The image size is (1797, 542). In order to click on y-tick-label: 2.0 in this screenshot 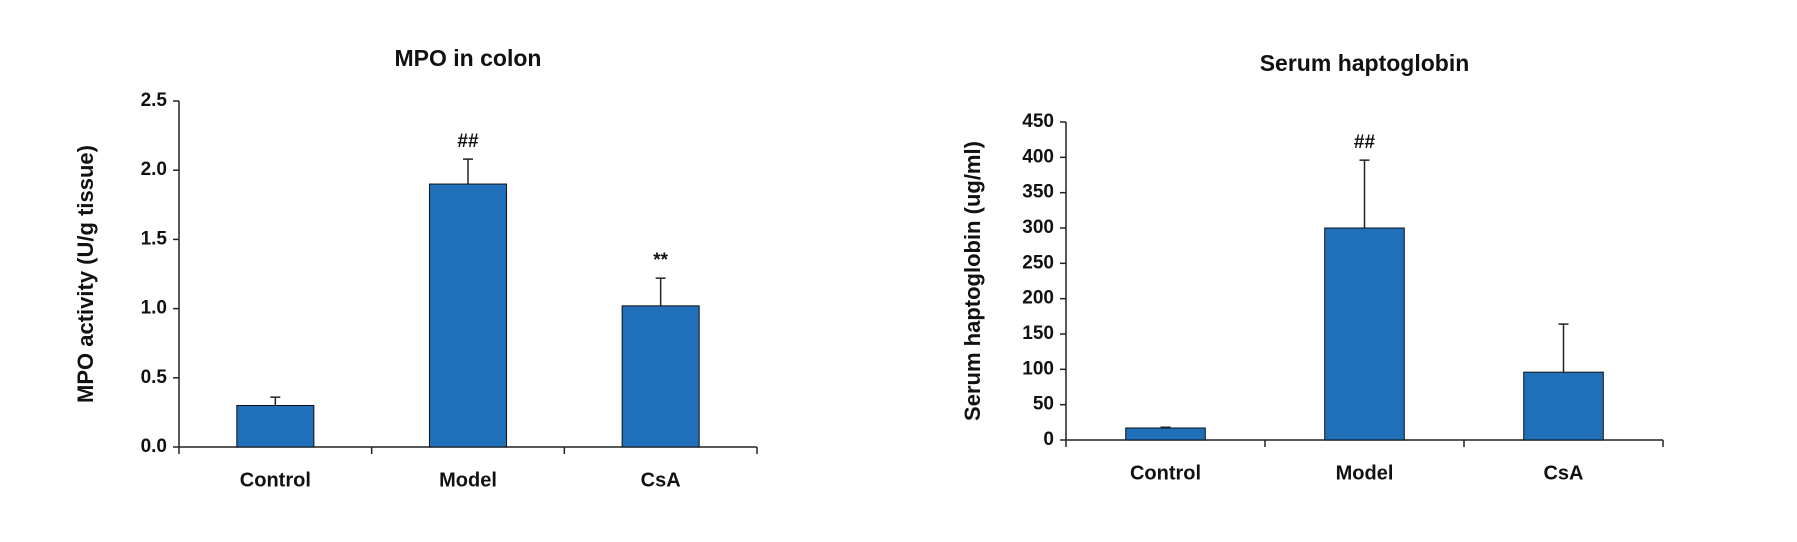, I will do `click(154, 169)`.